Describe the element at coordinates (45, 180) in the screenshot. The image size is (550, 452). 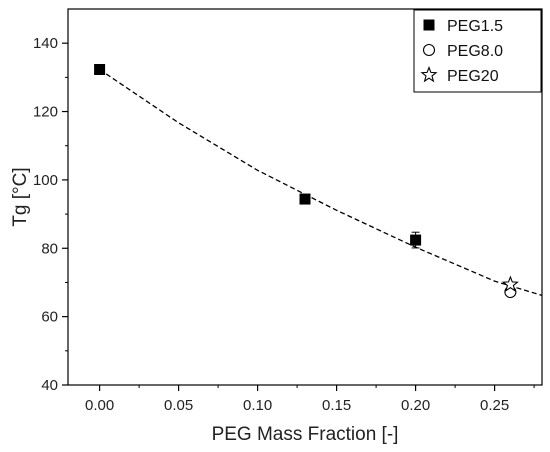
I see `y-tick-label: 100` at that location.